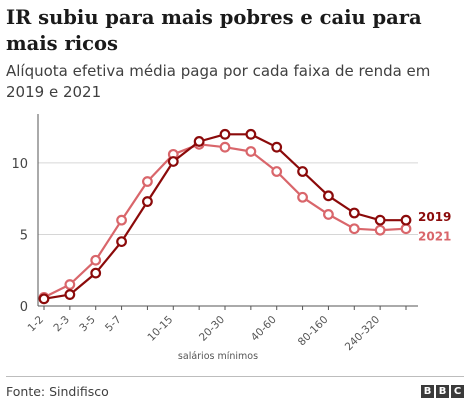 The height and width of the screenshot is (406, 470). I want to click on bbc-logo: B B C, so click(442, 391).